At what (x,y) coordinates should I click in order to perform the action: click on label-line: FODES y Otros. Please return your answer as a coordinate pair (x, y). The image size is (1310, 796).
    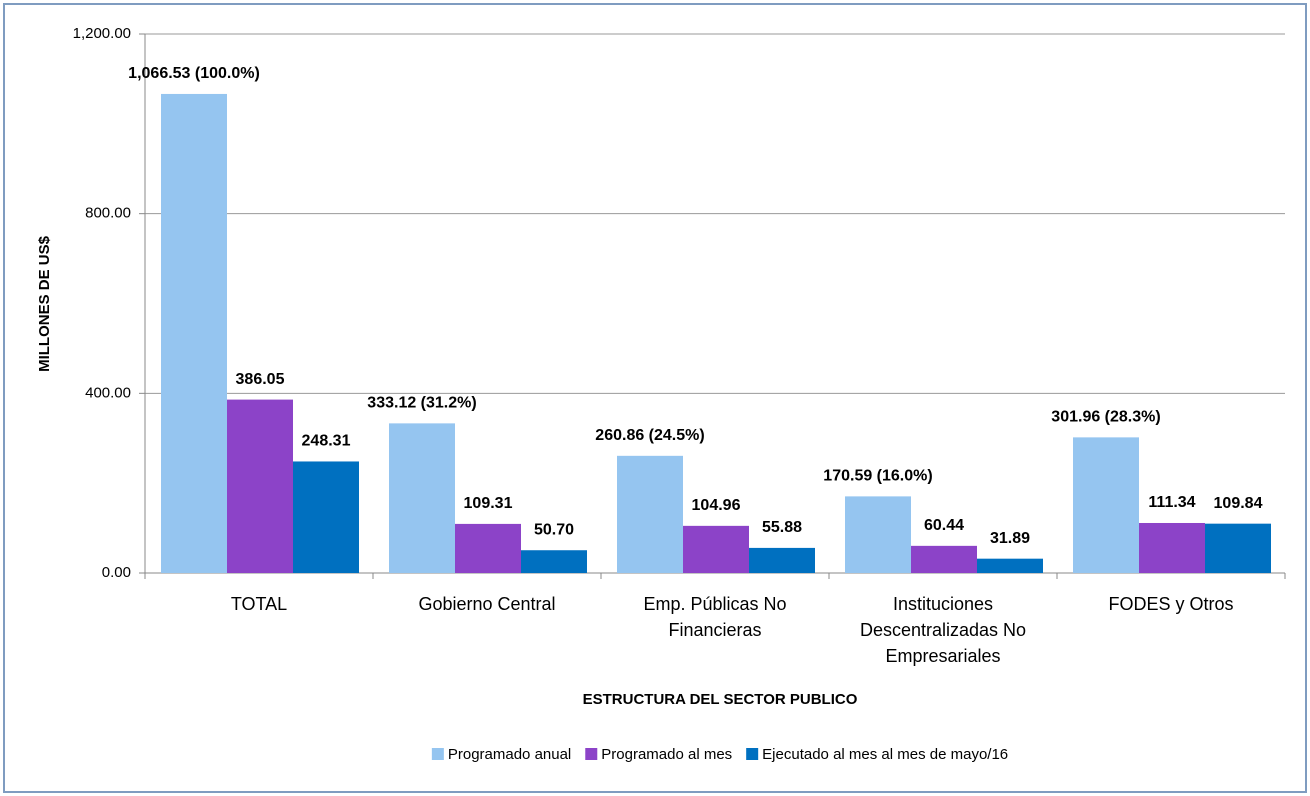
    Looking at the image, I should click on (1170, 604).